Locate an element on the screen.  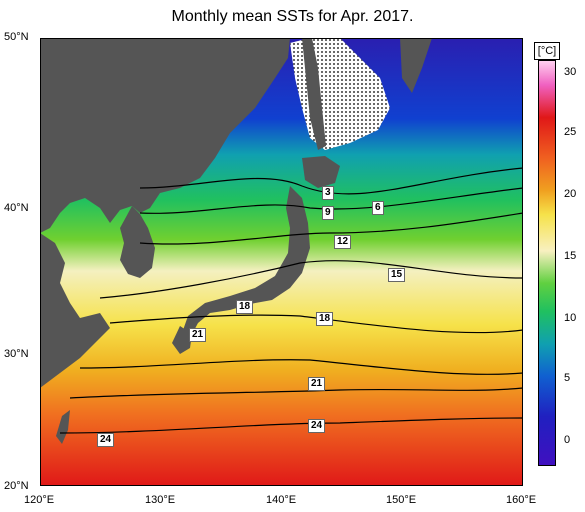
colorbar-tick: 30 is located at coordinates (570, 72).